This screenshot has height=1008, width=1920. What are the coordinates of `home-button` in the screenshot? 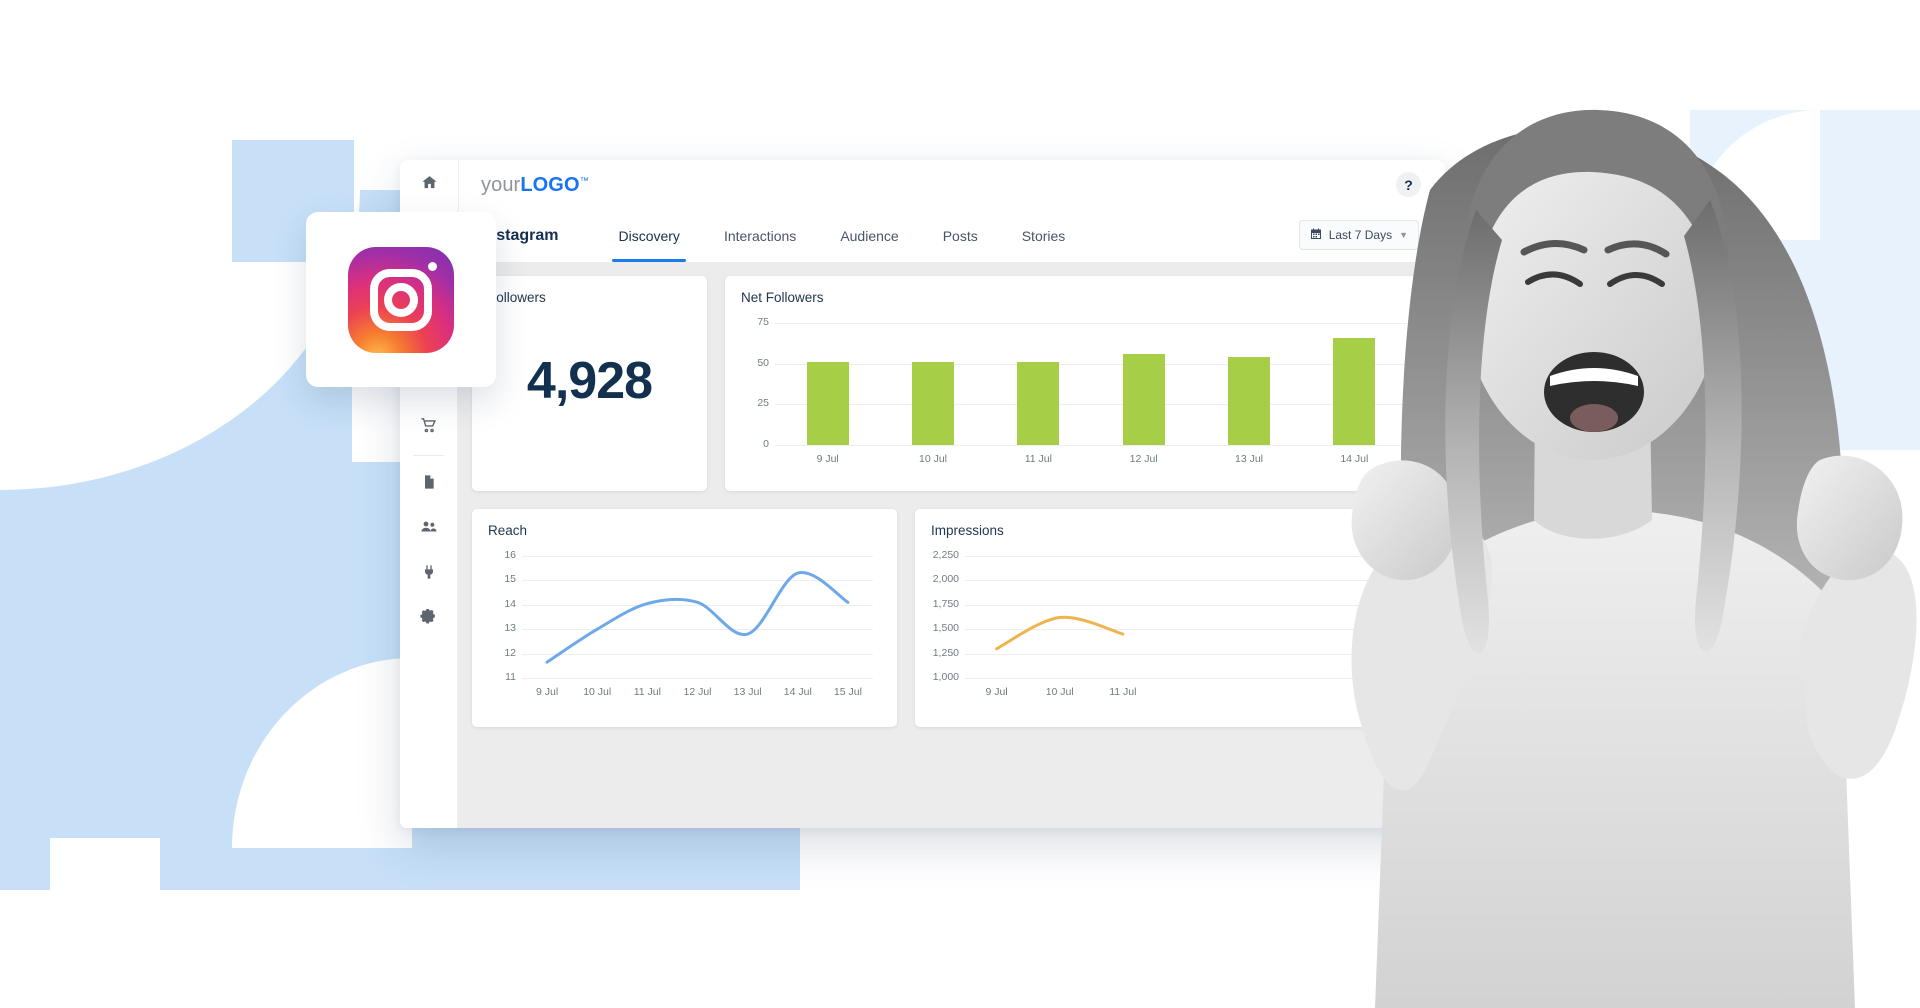 It's located at (429, 185).